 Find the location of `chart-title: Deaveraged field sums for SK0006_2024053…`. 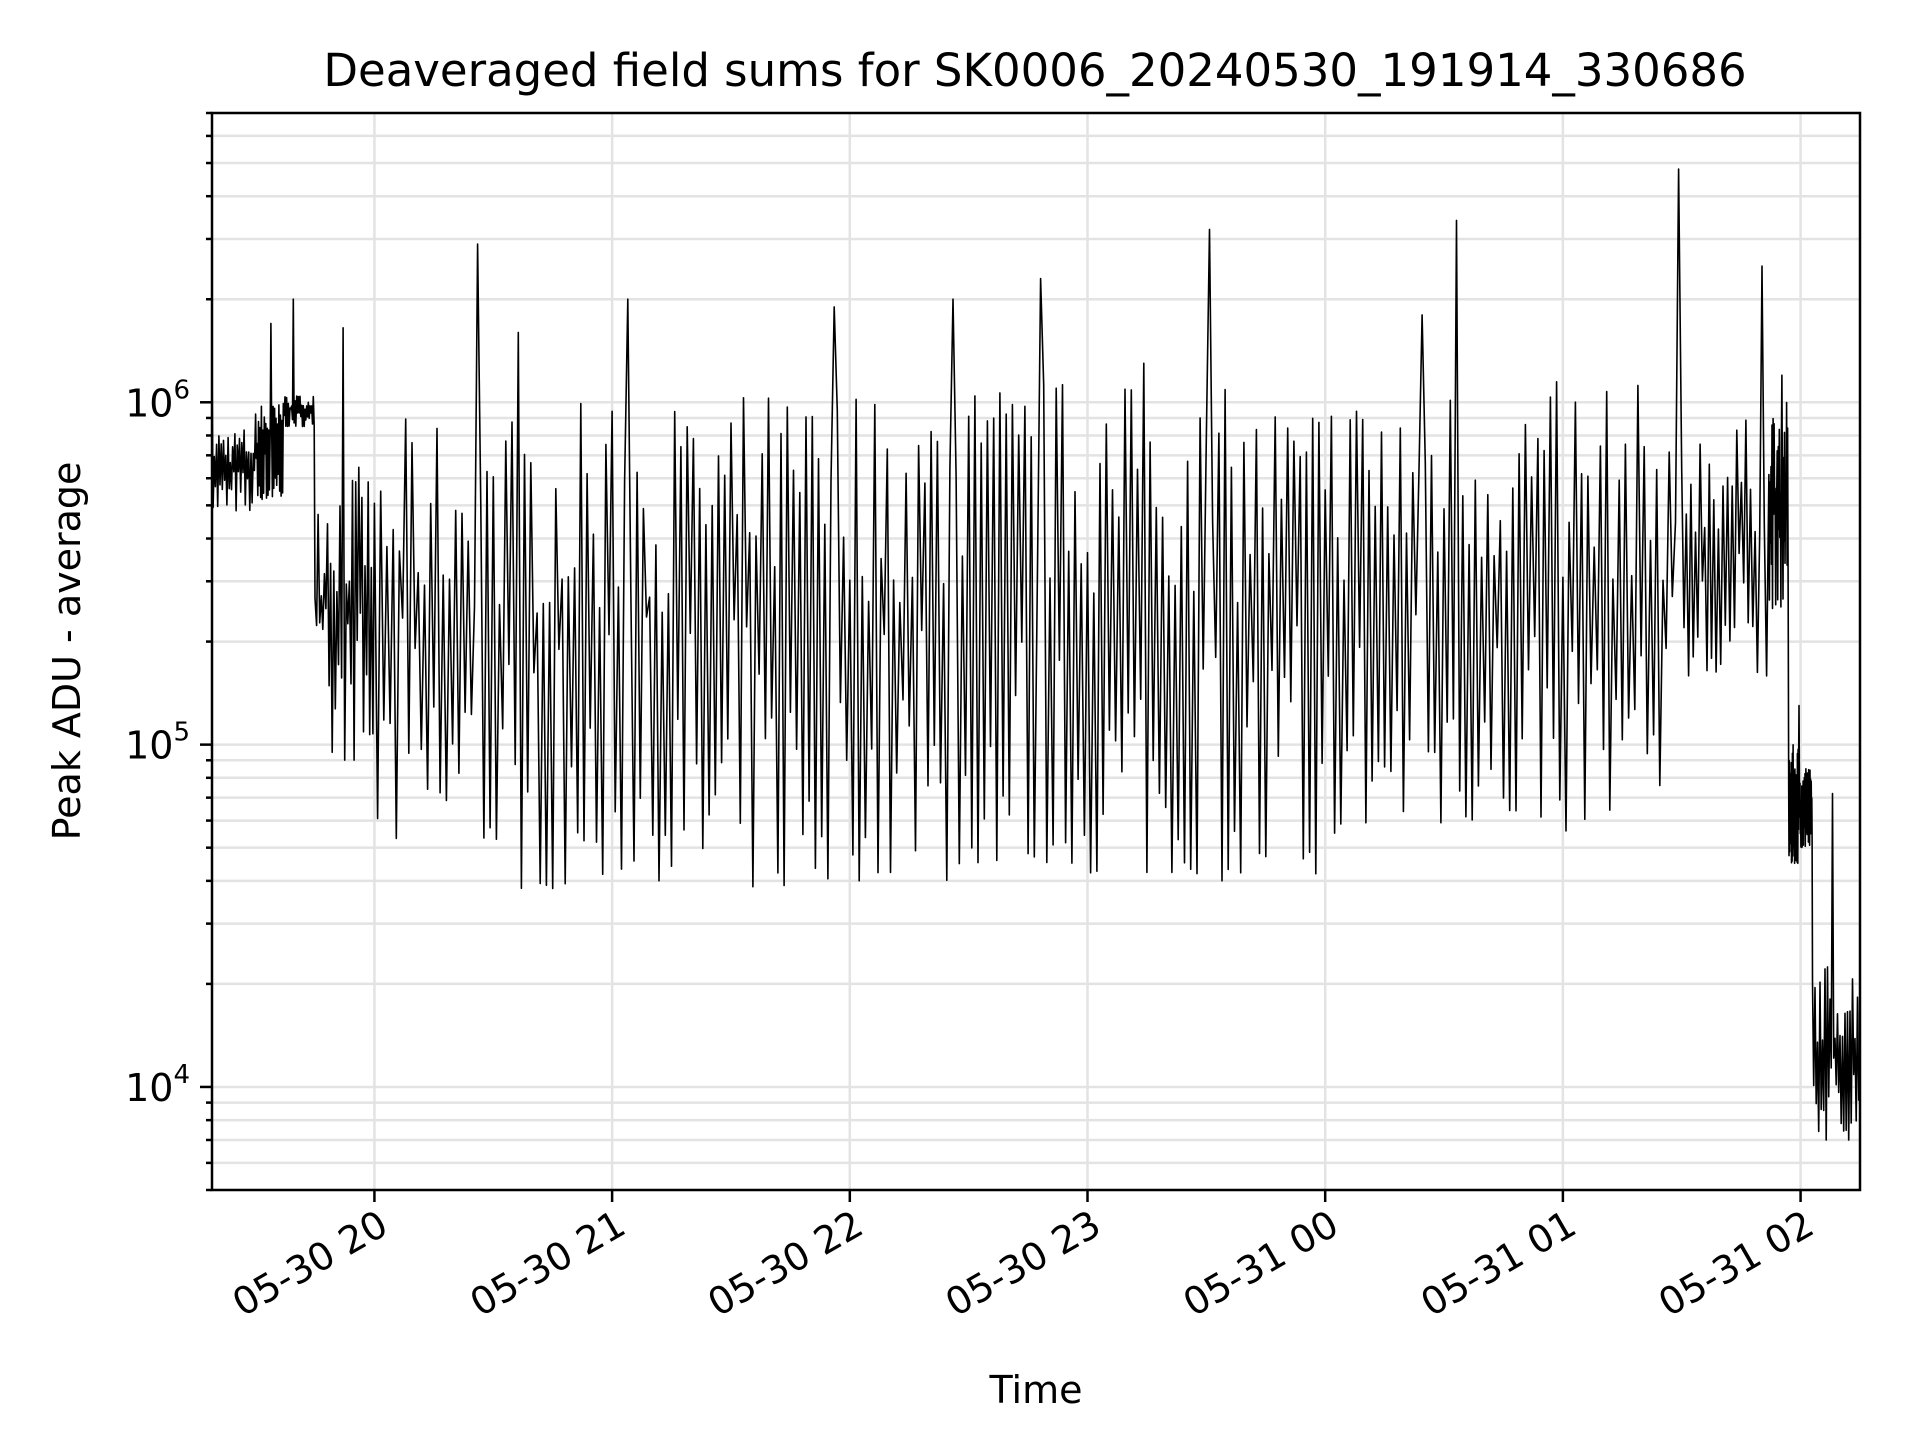

chart-title: Deaveraged field sums for SK0006_2024053… is located at coordinates (1034, 70).